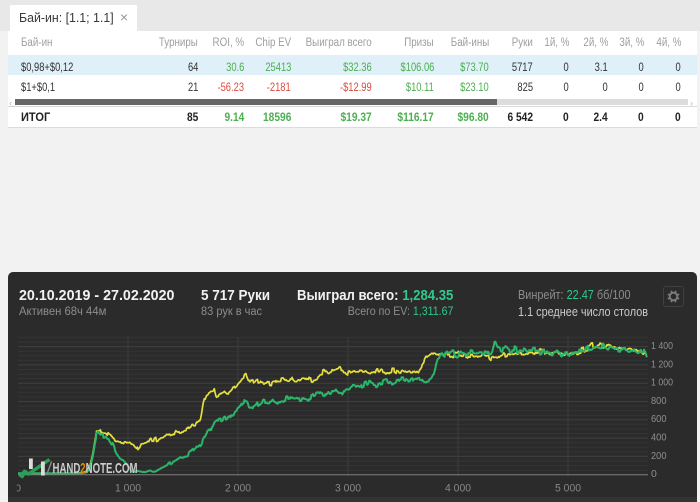 The height and width of the screenshot is (502, 700). What do you see at coordinates (95, 468) in the screenshot?
I see `svg-text: HAND2NOTE.COM` at bounding box center [95, 468].